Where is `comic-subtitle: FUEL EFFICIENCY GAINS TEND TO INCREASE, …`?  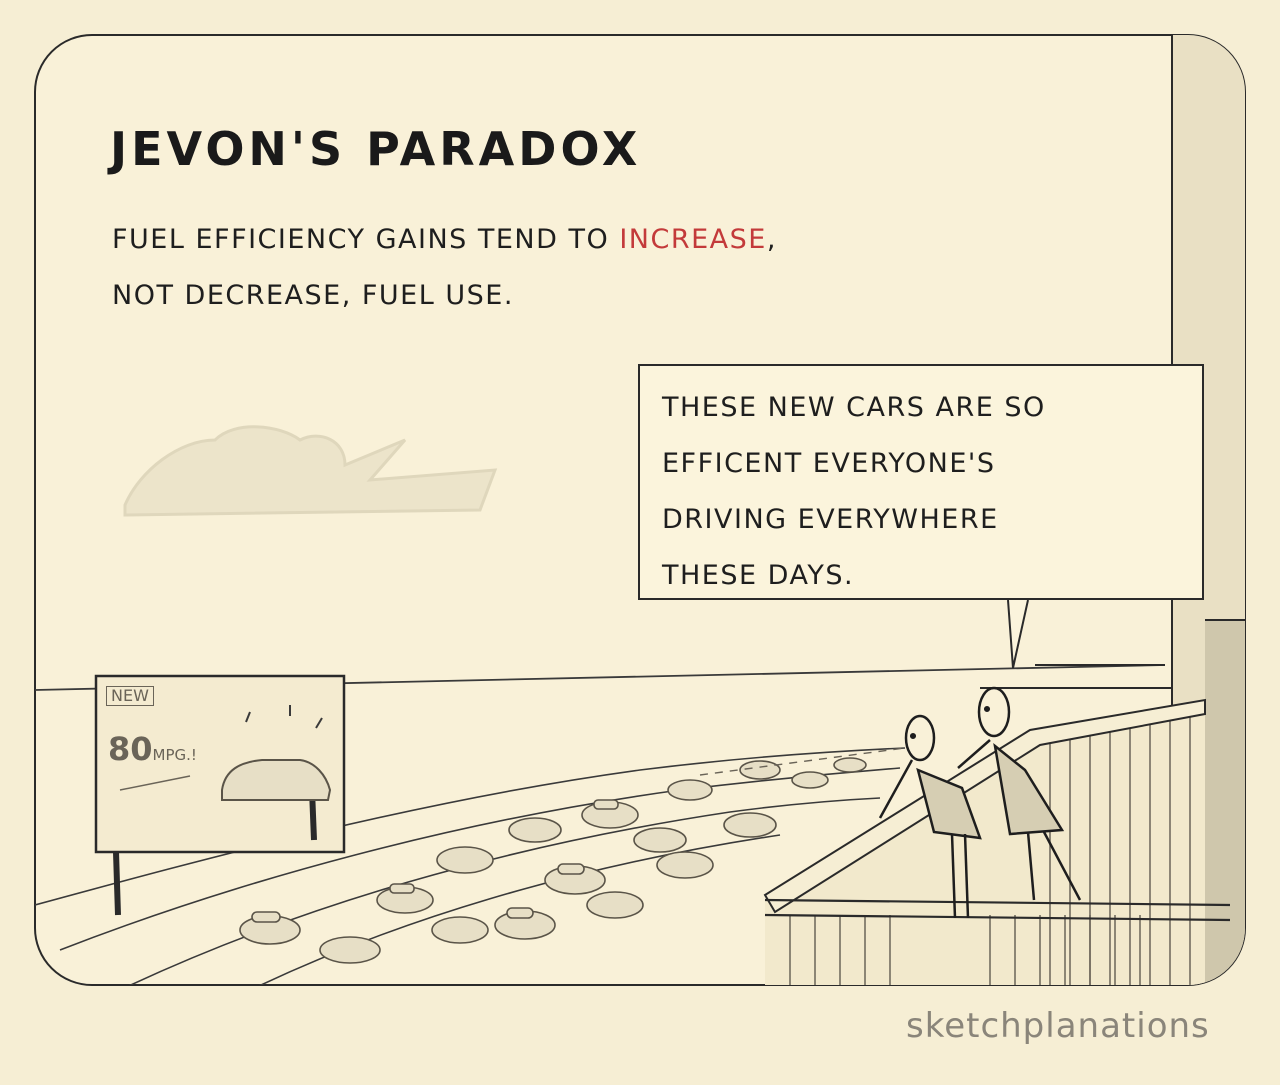
comic-subtitle: FUEL EFFICIENCY GAINS TEND TO INCREASE, … is located at coordinates (444, 268).